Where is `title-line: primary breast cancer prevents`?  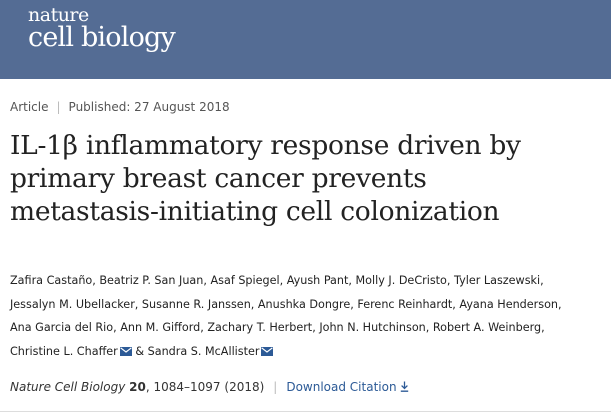 title-line: primary breast cancer prevents is located at coordinates (218, 178).